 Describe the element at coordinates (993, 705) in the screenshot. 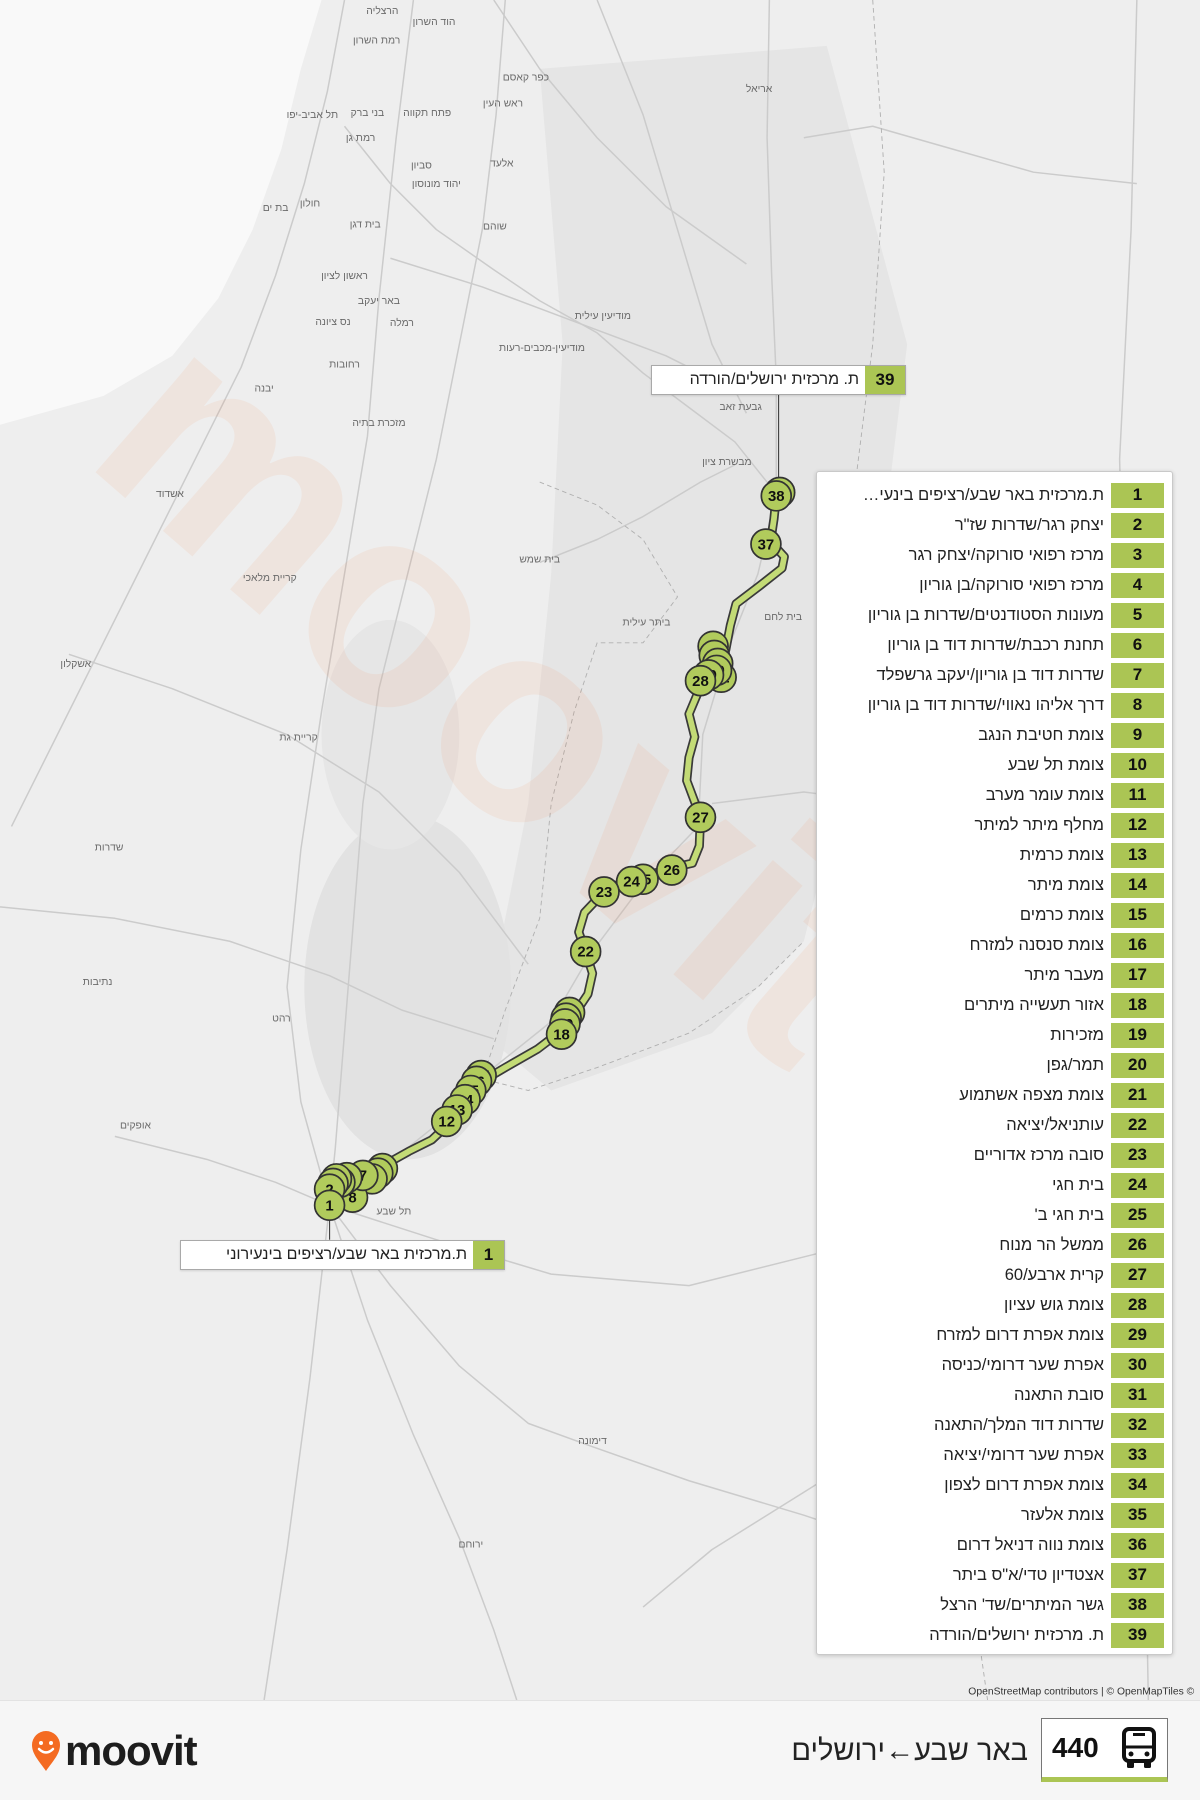

I see `stop-list-item: 8 דרך אליהו נאווי/שדרות דוד בן גוריון` at that location.